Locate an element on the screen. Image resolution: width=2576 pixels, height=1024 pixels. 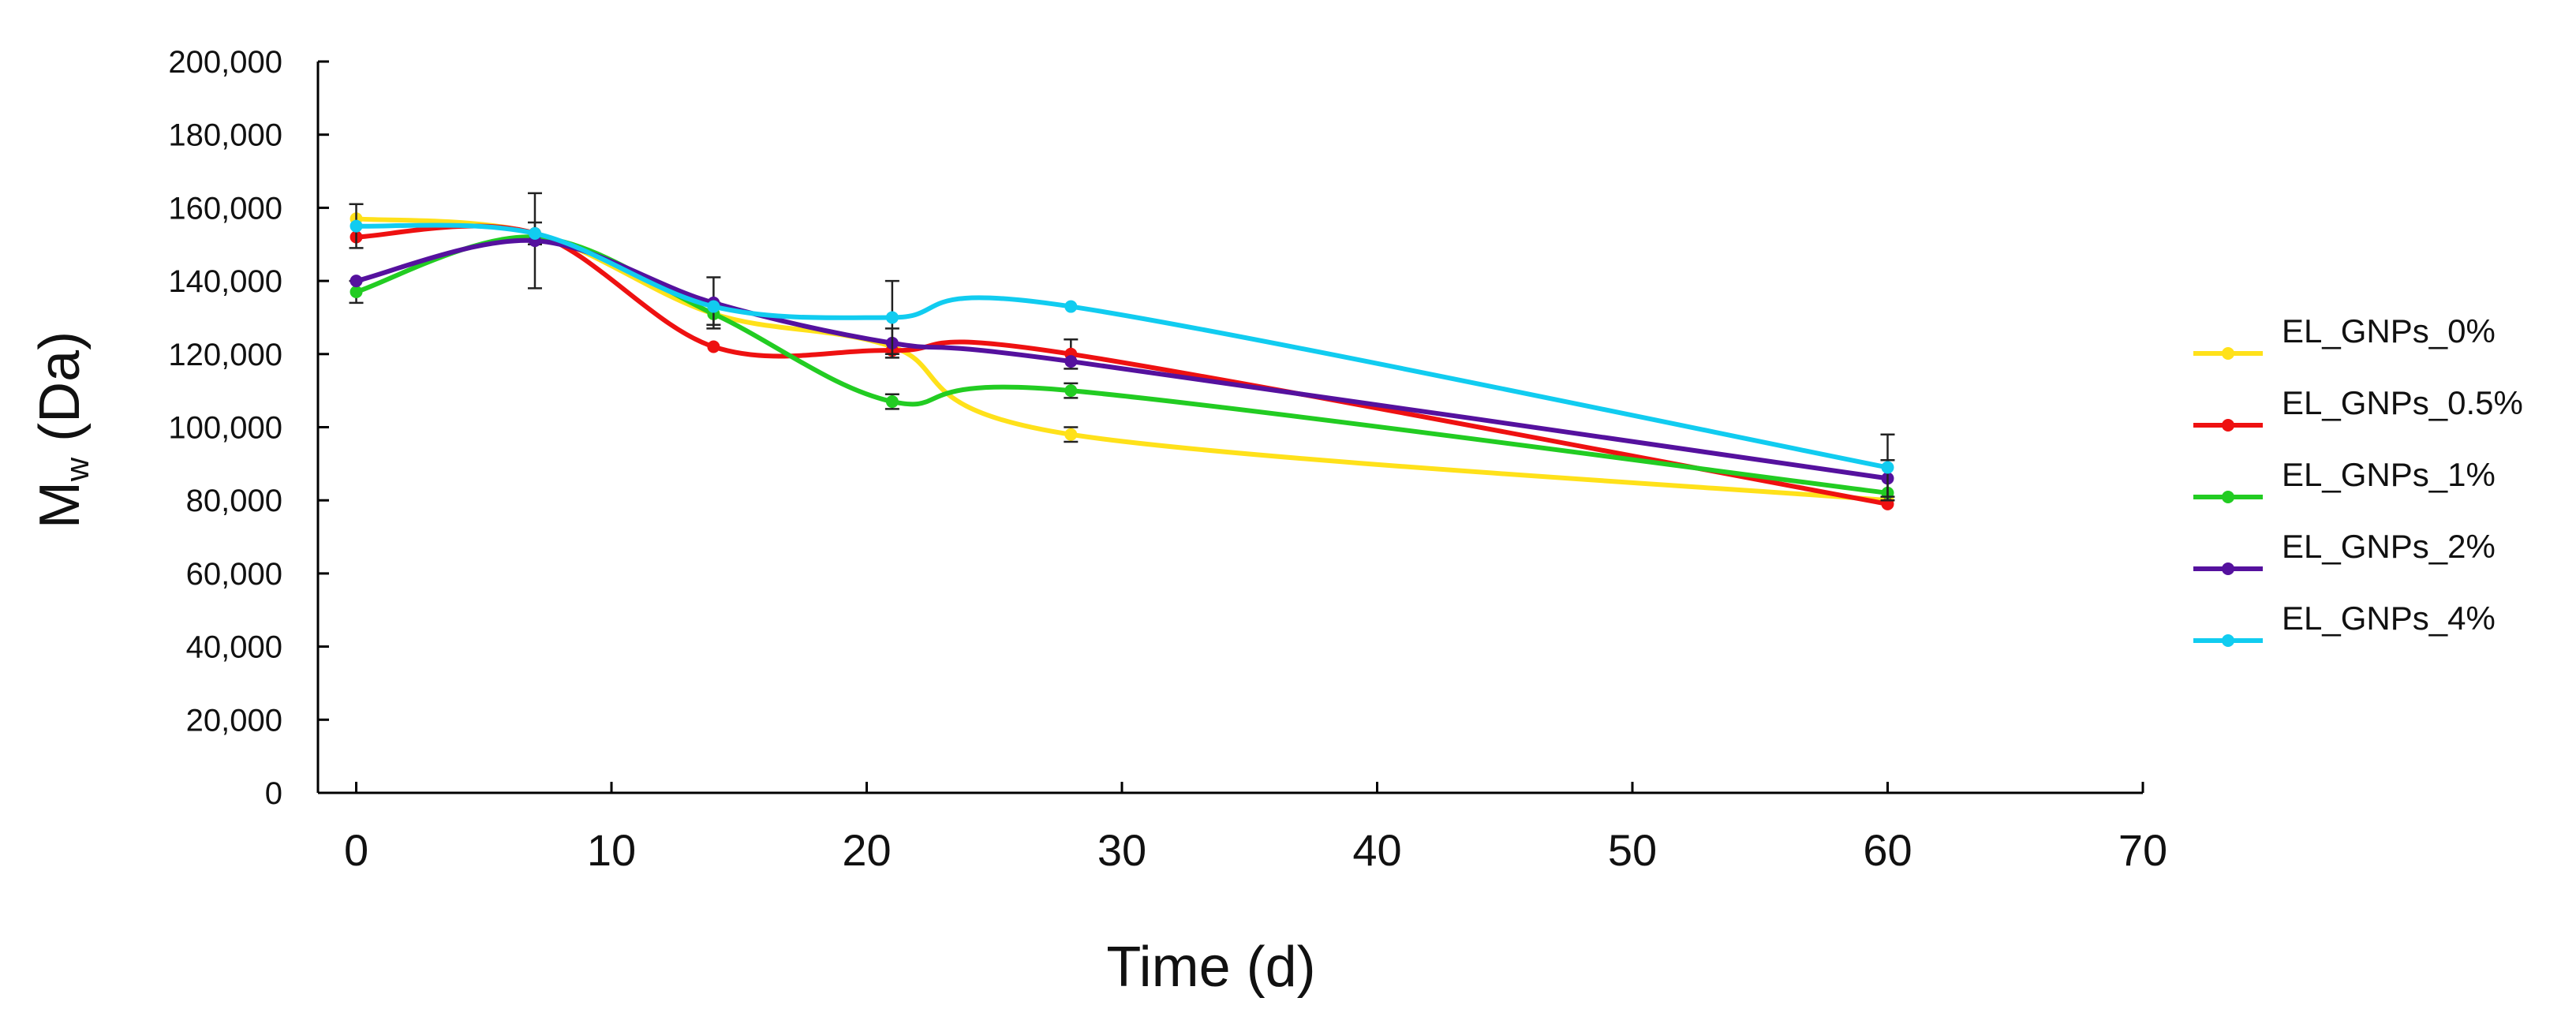
legend-label: EL_GNPs_2% is located at coordinates (2389, 546).